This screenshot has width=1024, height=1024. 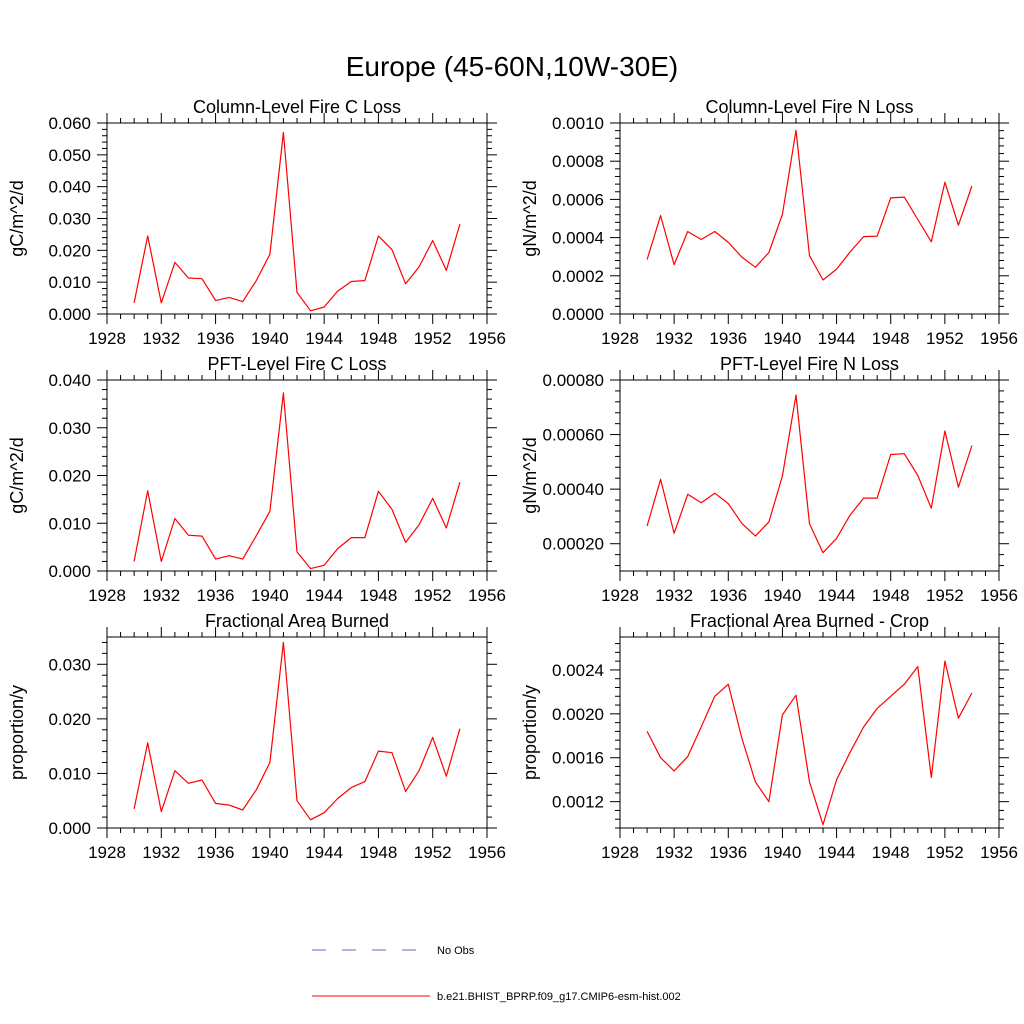 What do you see at coordinates (578, 670) in the screenshot?
I see `y-tick-label: 0.0024` at bounding box center [578, 670].